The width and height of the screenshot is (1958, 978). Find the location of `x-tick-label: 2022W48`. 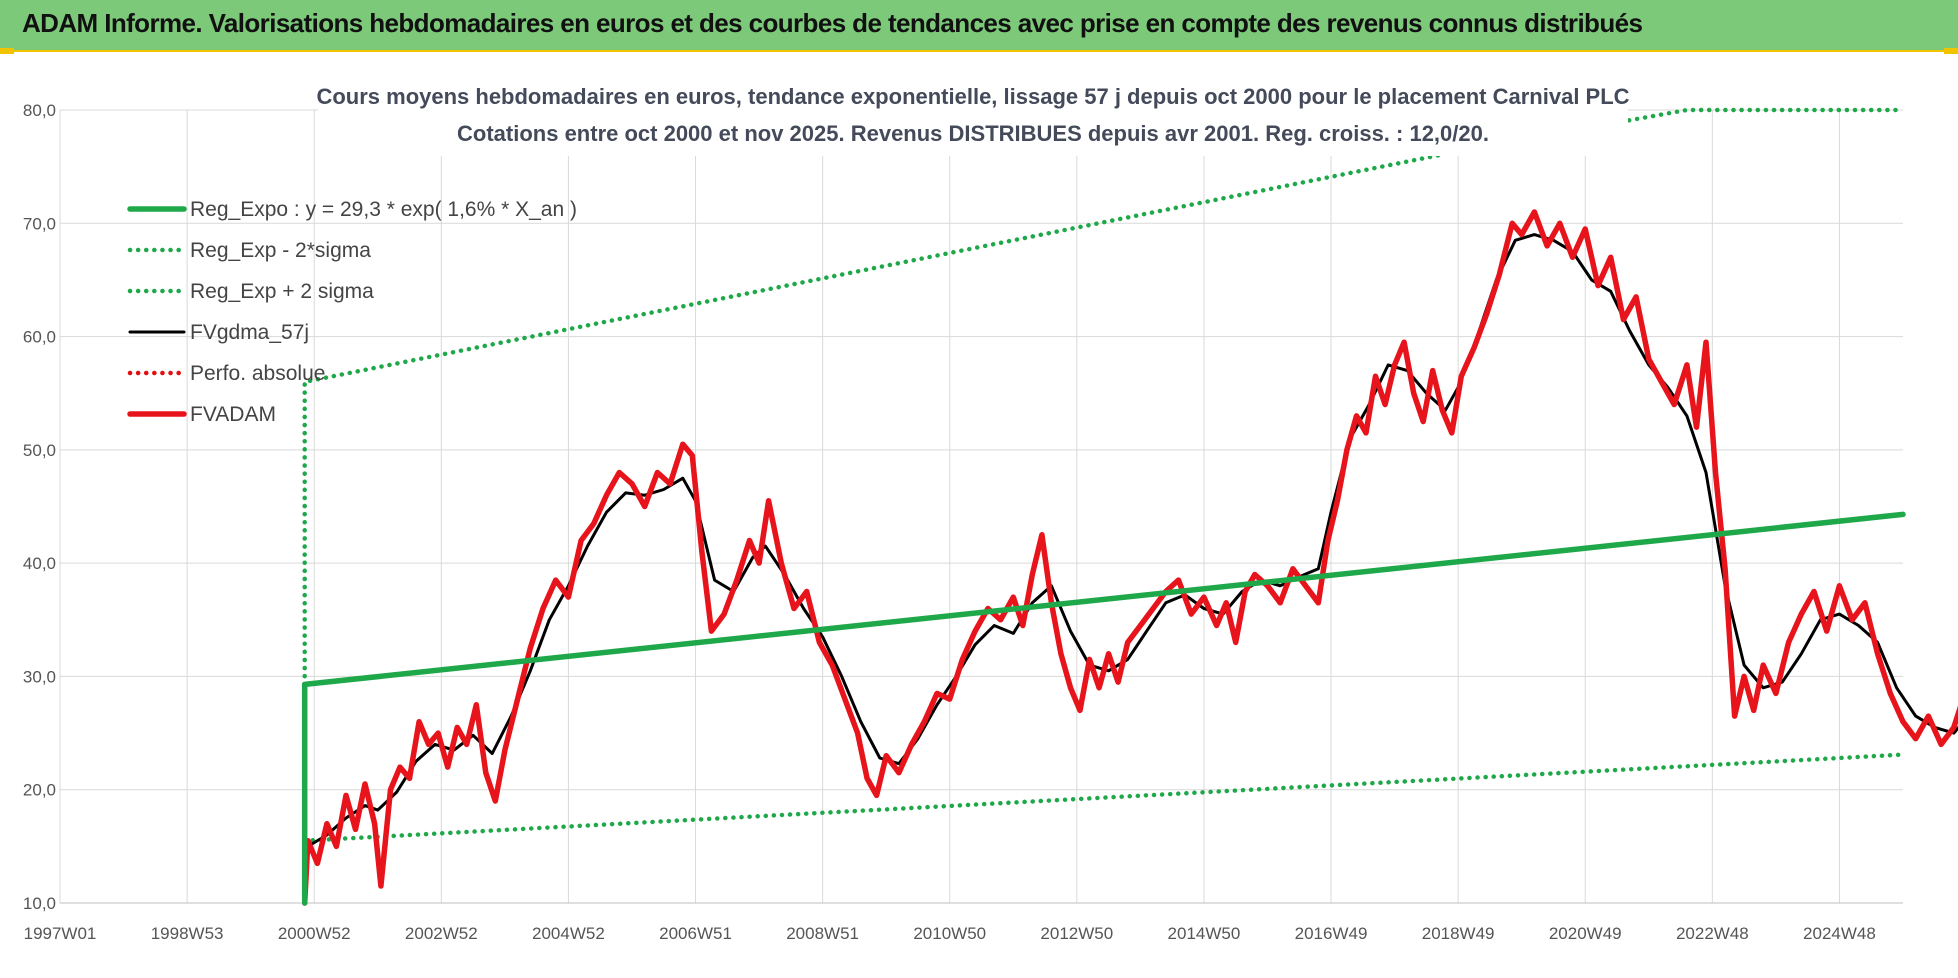

x-tick-label: 2022W48 is located at coordinates (1712, 933).